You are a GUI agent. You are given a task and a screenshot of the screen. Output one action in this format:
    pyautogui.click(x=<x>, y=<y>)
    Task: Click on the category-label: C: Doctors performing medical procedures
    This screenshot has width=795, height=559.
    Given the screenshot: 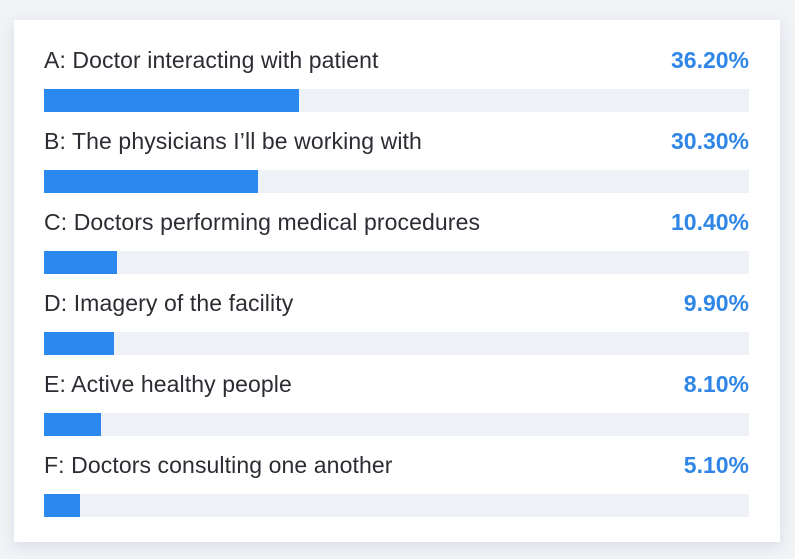 What is the action you would take?
    pyautogui.click(x=262, y=222)
    